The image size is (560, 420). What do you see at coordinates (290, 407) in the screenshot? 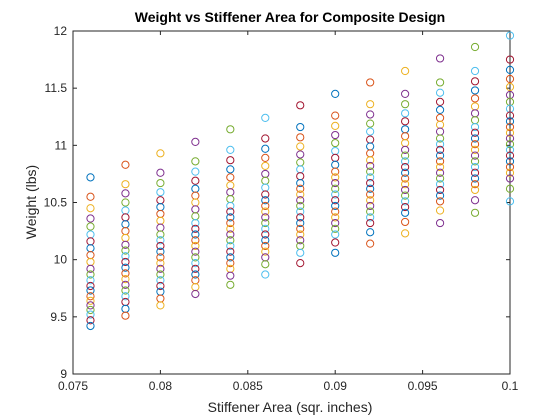
I see `x-axis-label: Stiffener Area (sqr. inches)` at bounding box center [290, 407].